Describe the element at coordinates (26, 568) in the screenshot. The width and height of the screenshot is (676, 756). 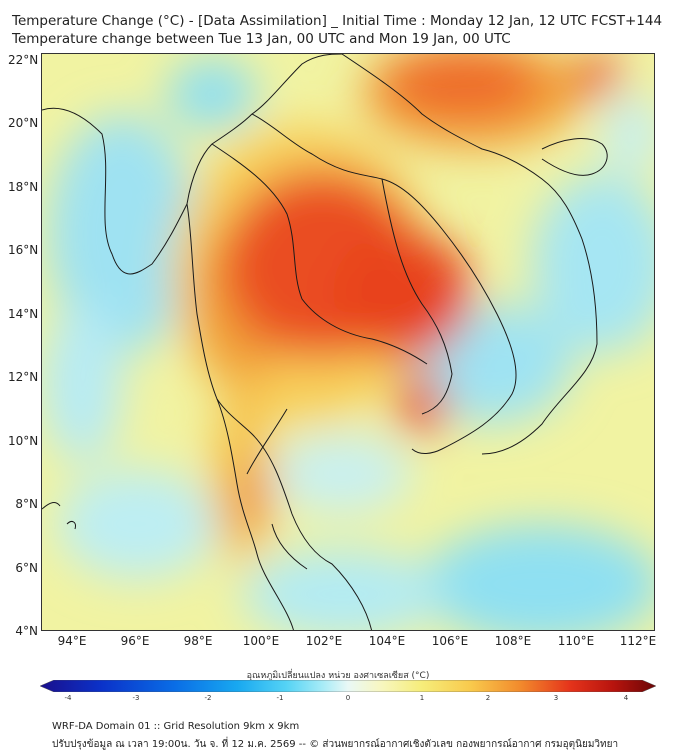
I see `lat-label-6n: 6°N` at that location.